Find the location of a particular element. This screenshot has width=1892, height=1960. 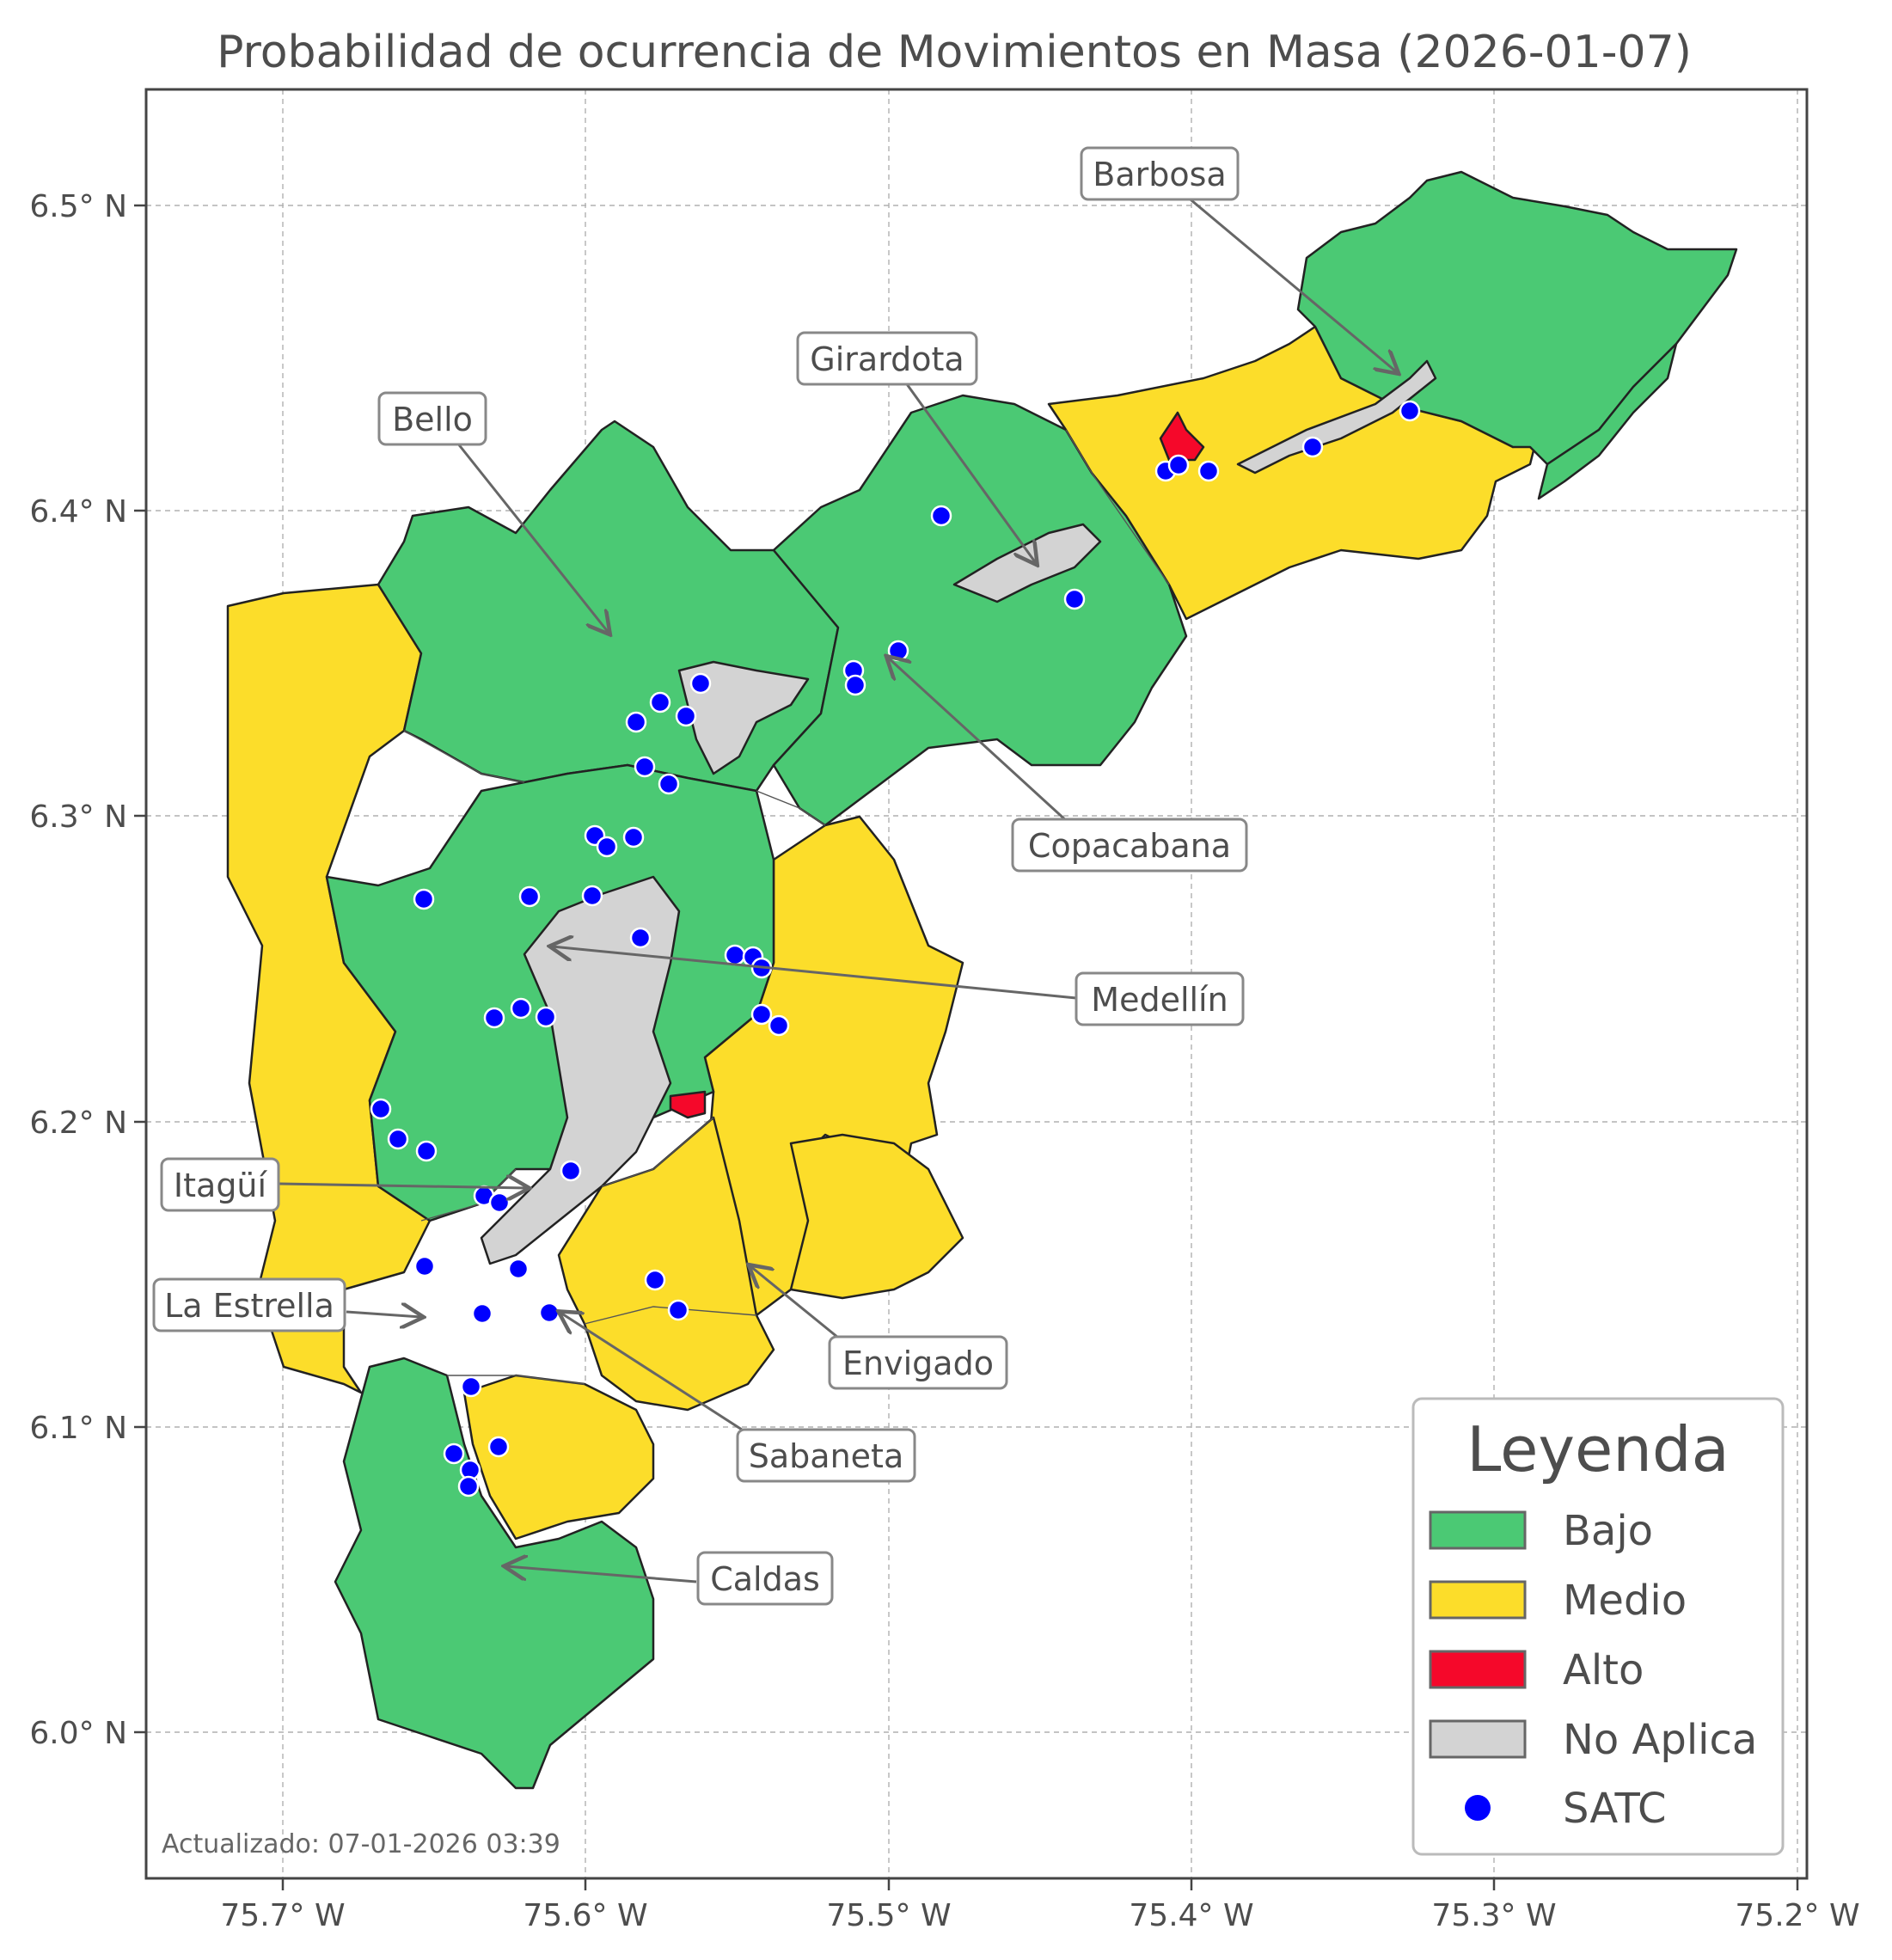

label-barbosa: Barbosa is located at coordinates (1159, 174).